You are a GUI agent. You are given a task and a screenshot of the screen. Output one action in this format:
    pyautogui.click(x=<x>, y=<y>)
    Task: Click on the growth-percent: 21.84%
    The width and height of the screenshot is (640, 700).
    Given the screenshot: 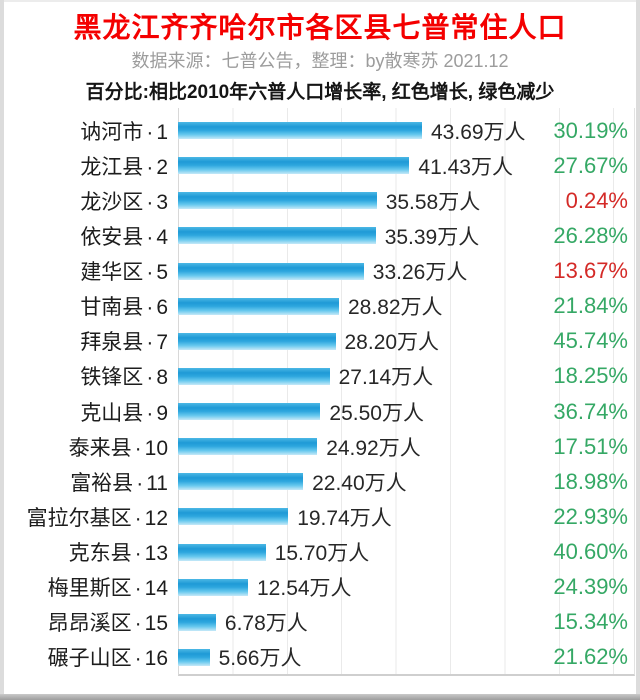 What is the action you would take?
    pyautogui.click(x=590, y=306)
    